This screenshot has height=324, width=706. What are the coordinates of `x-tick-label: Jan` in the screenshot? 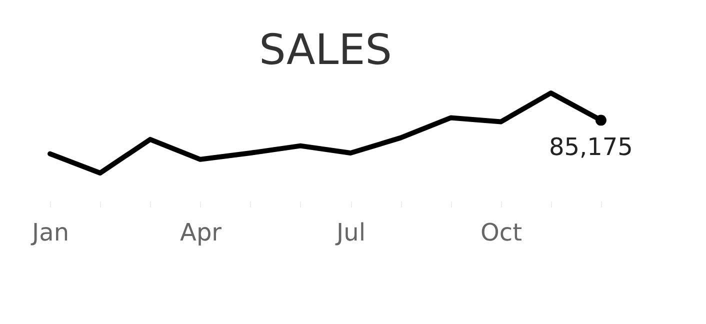 It's located at (50, 232).